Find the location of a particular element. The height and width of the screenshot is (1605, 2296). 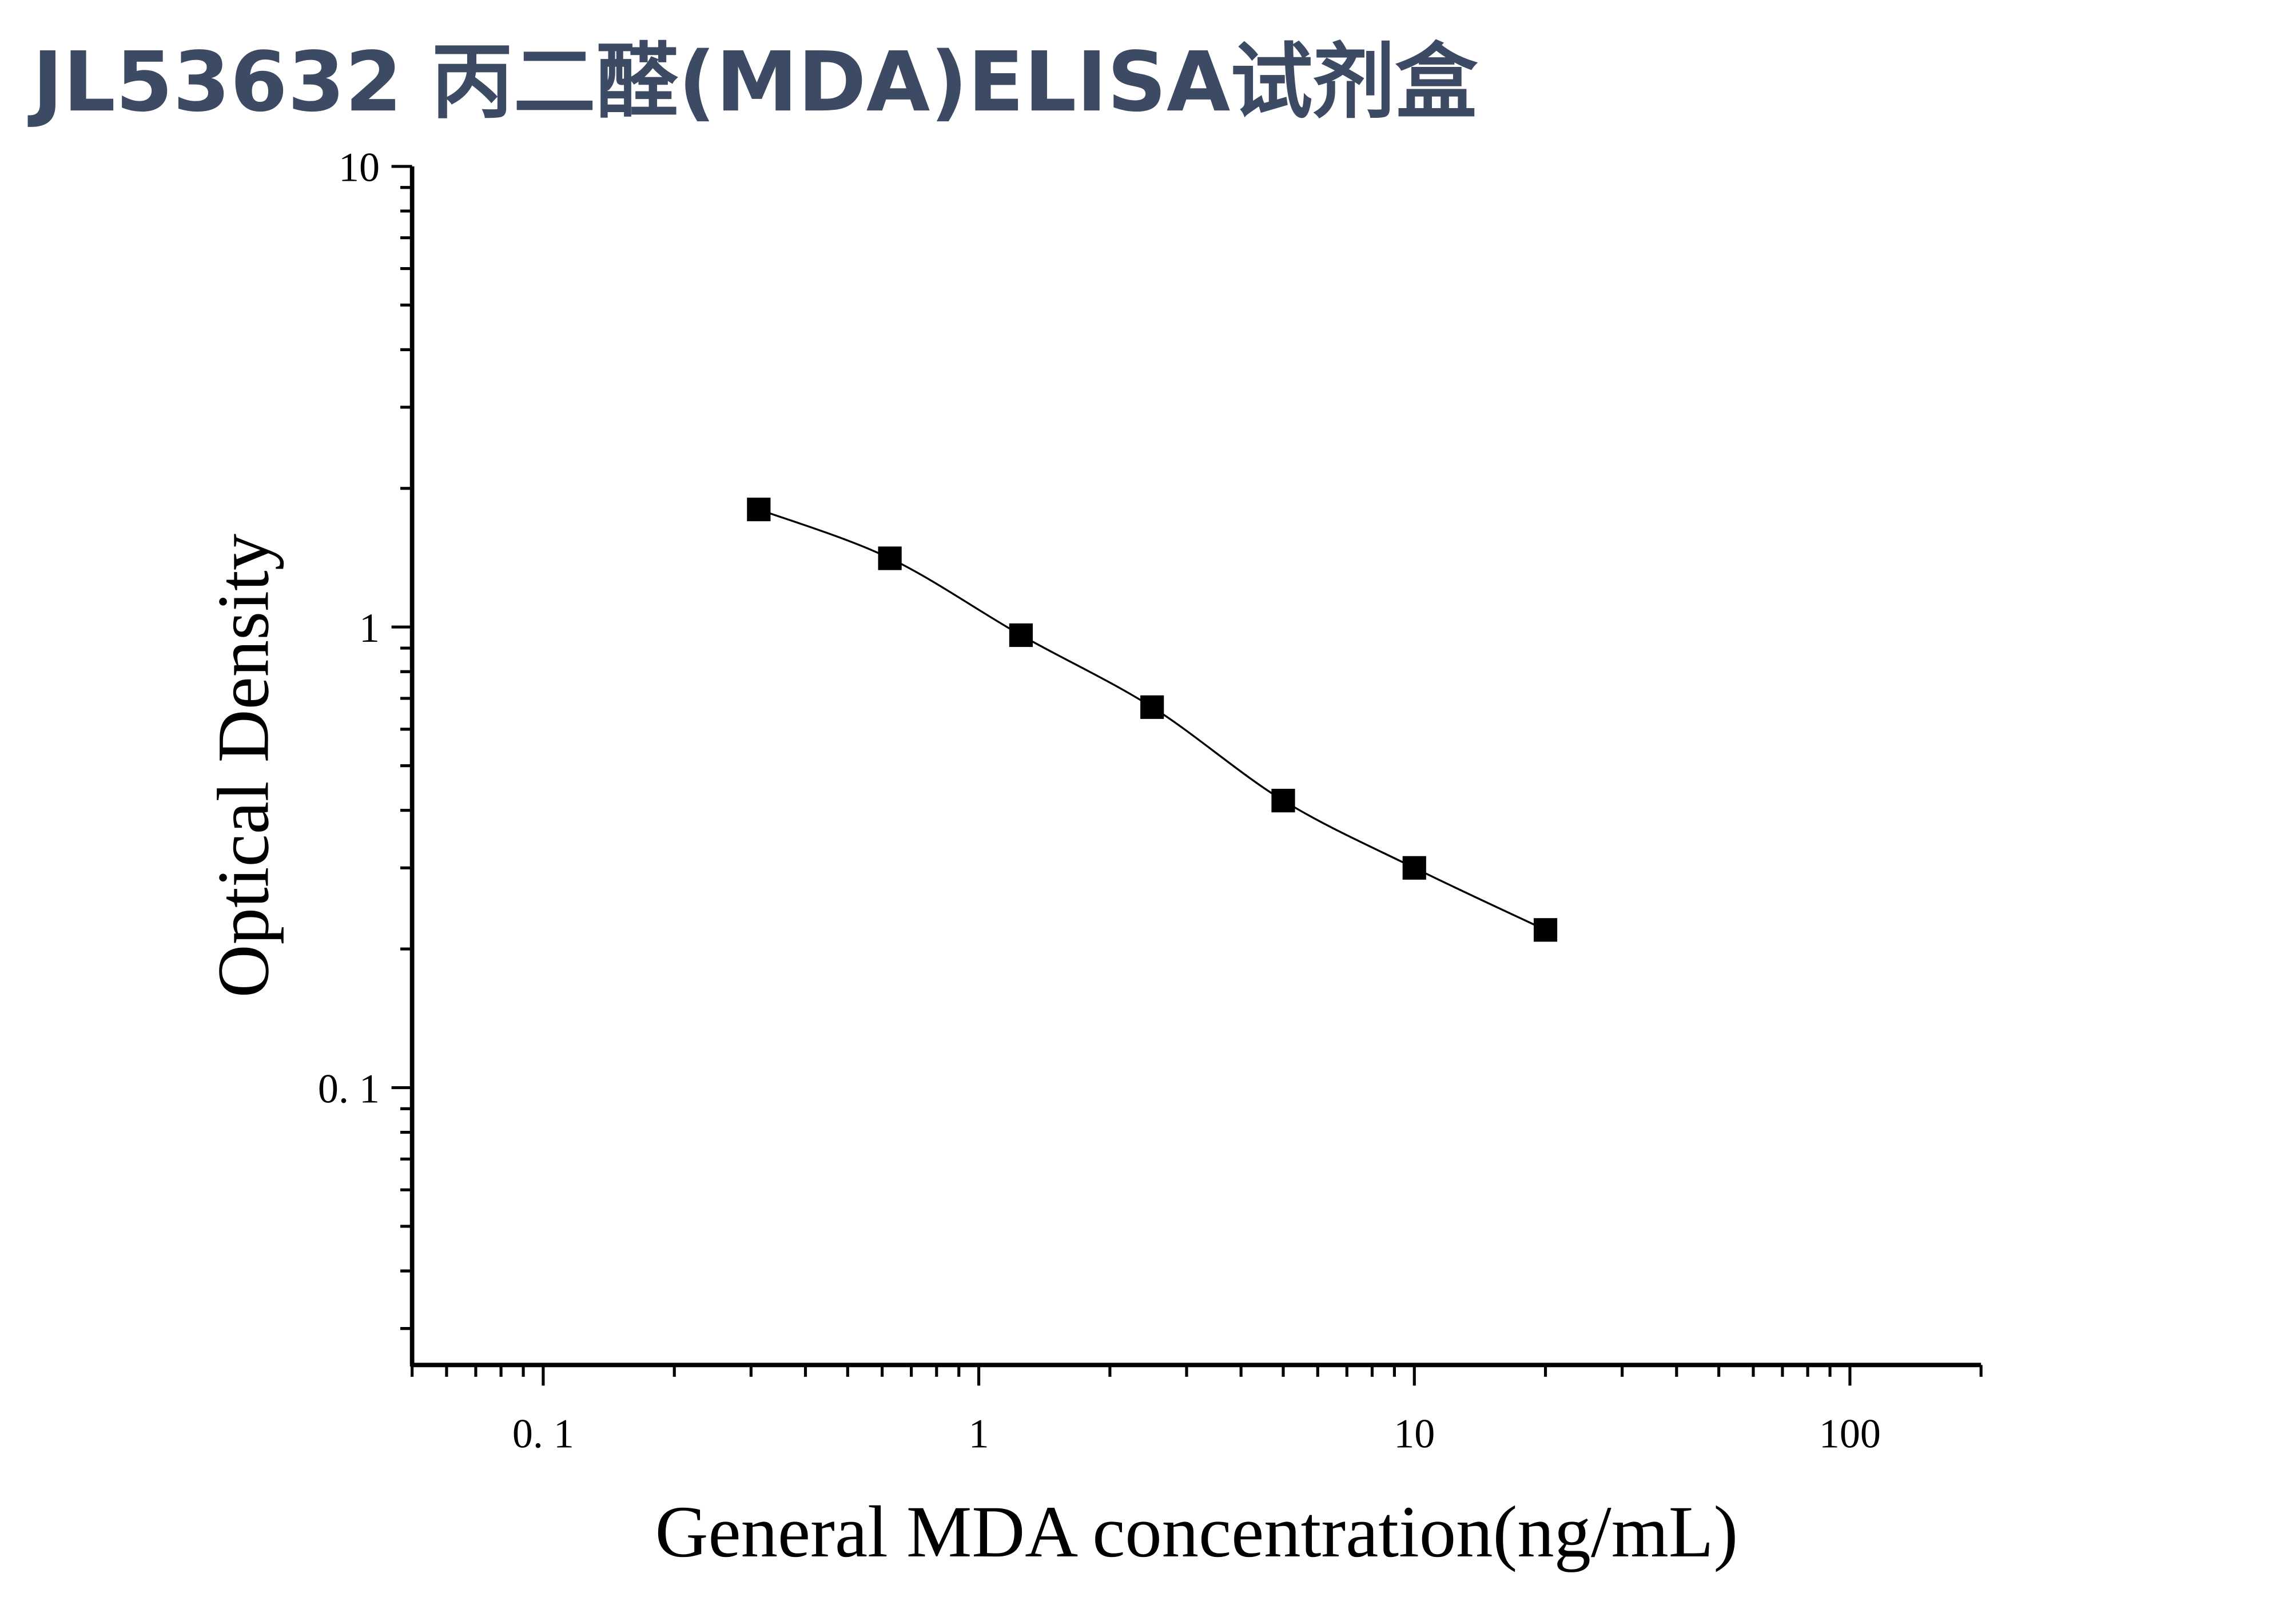

data-points is located at coordinates (1152, 720).